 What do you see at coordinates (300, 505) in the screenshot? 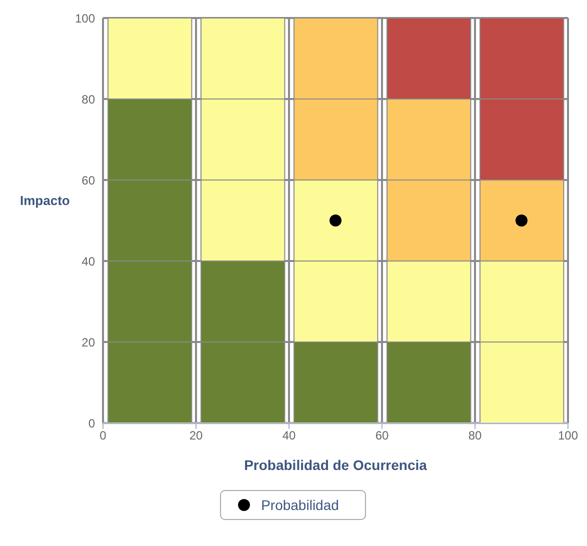
I see `legend-label: Probabilidad` at bounding box center [300, 505].